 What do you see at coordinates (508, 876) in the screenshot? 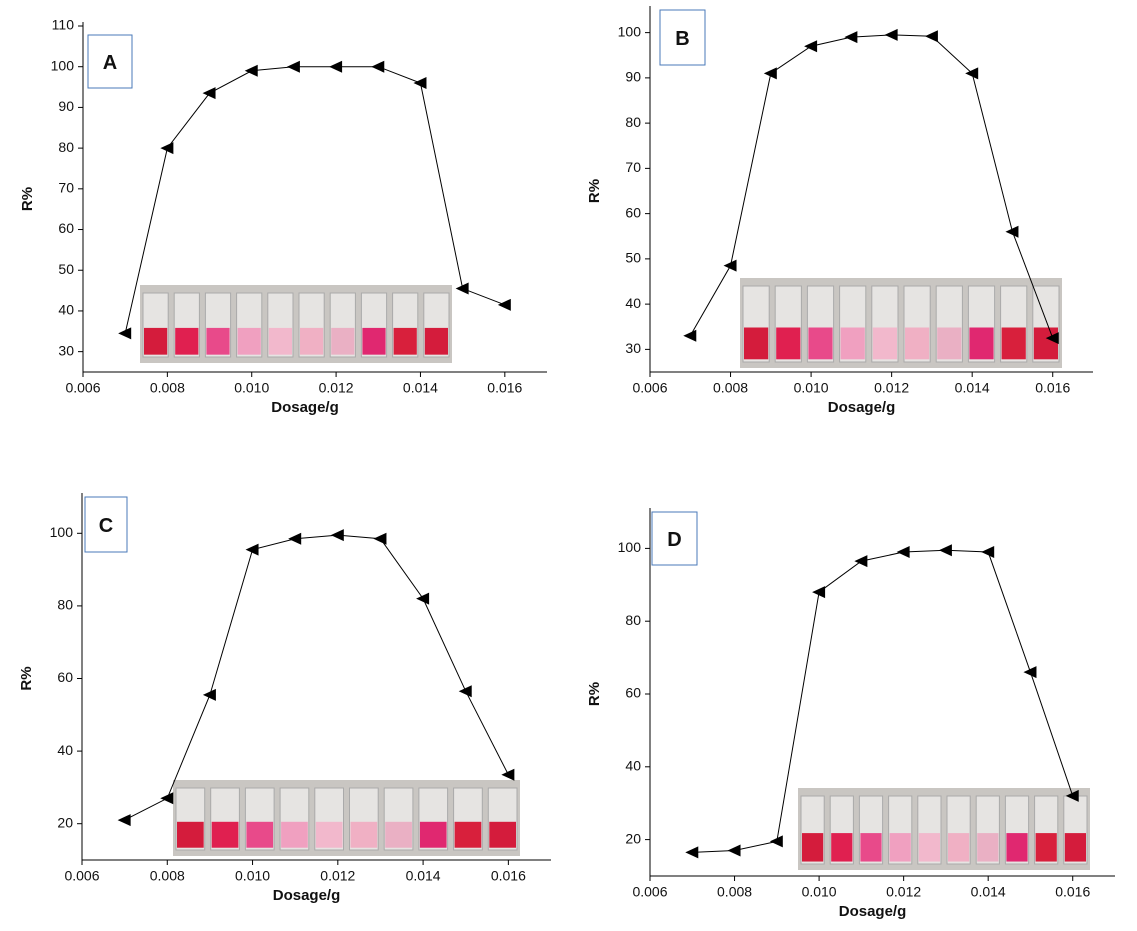
I see `x-tick-label: 0.016` at bounding box center [508, 876].